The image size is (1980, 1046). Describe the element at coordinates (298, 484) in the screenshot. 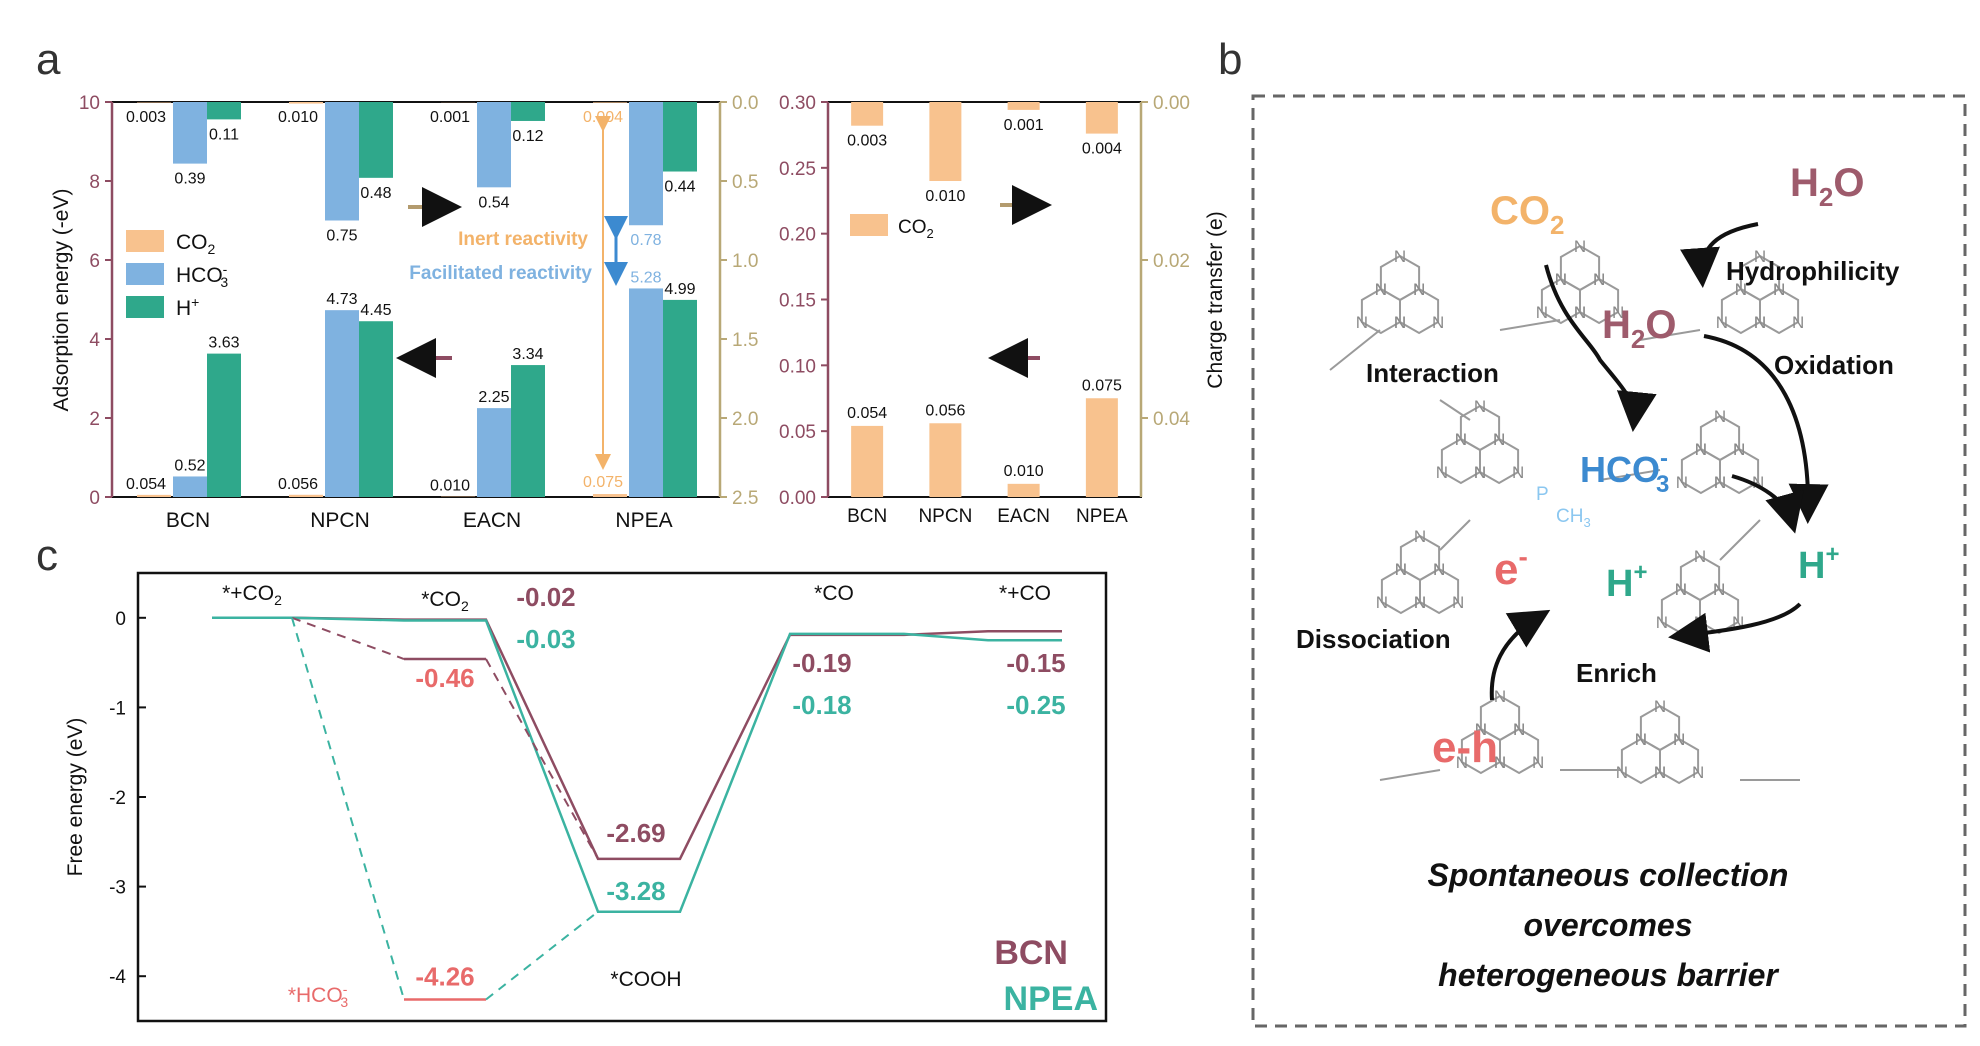

I see `a-left-bar-label: 0.056` at that location.